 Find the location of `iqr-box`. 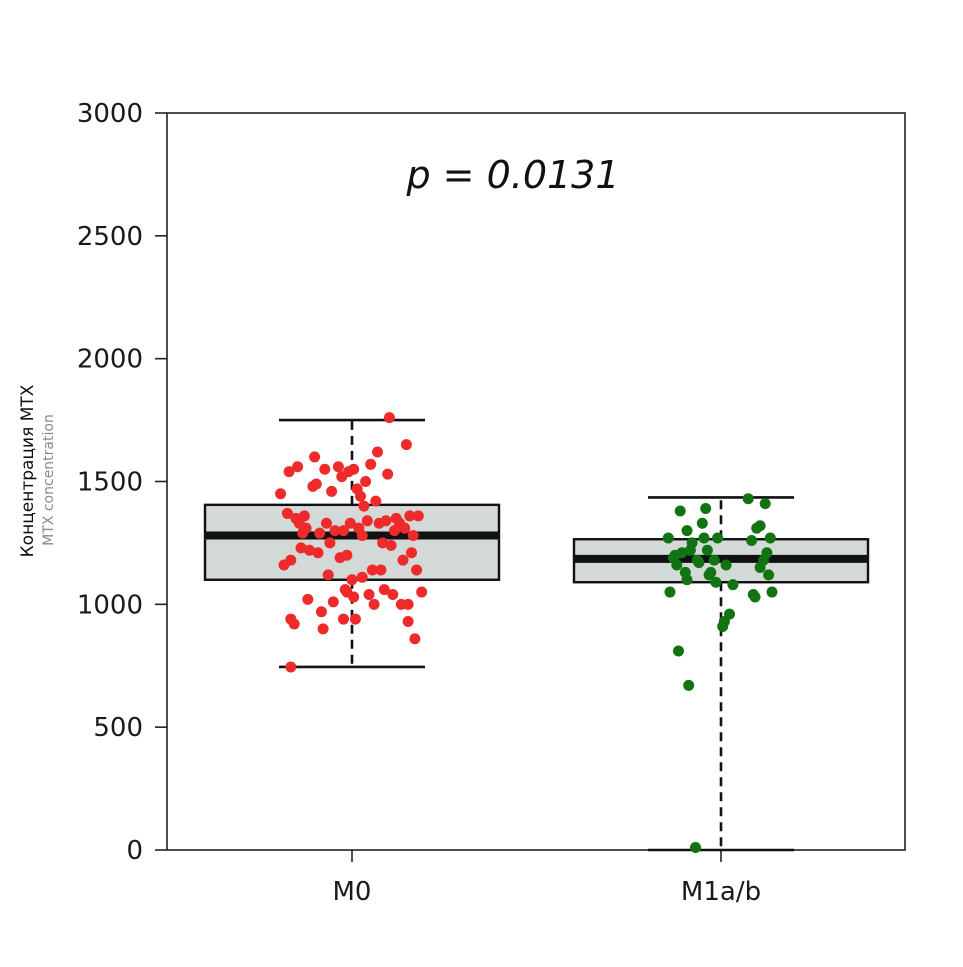

iqr-box is located at coordinates (352, 542).